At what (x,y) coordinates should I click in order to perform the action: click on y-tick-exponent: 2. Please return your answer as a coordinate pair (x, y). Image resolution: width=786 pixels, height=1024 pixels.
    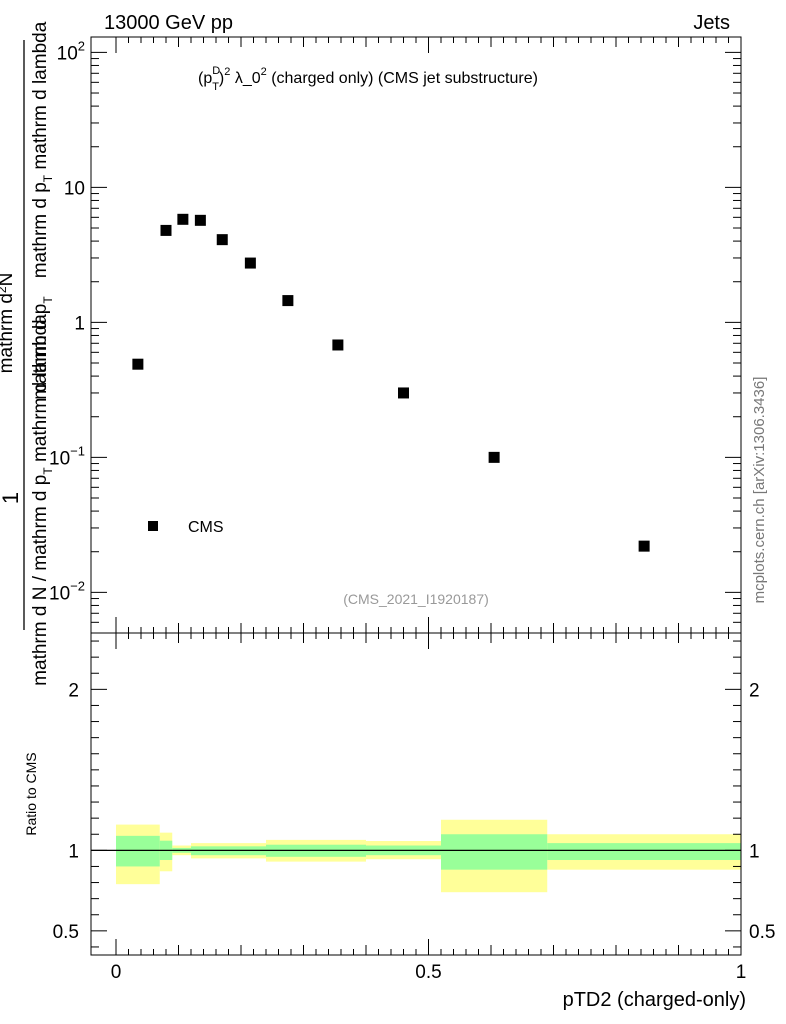
    Looking at the image, I should click on (81, 45).